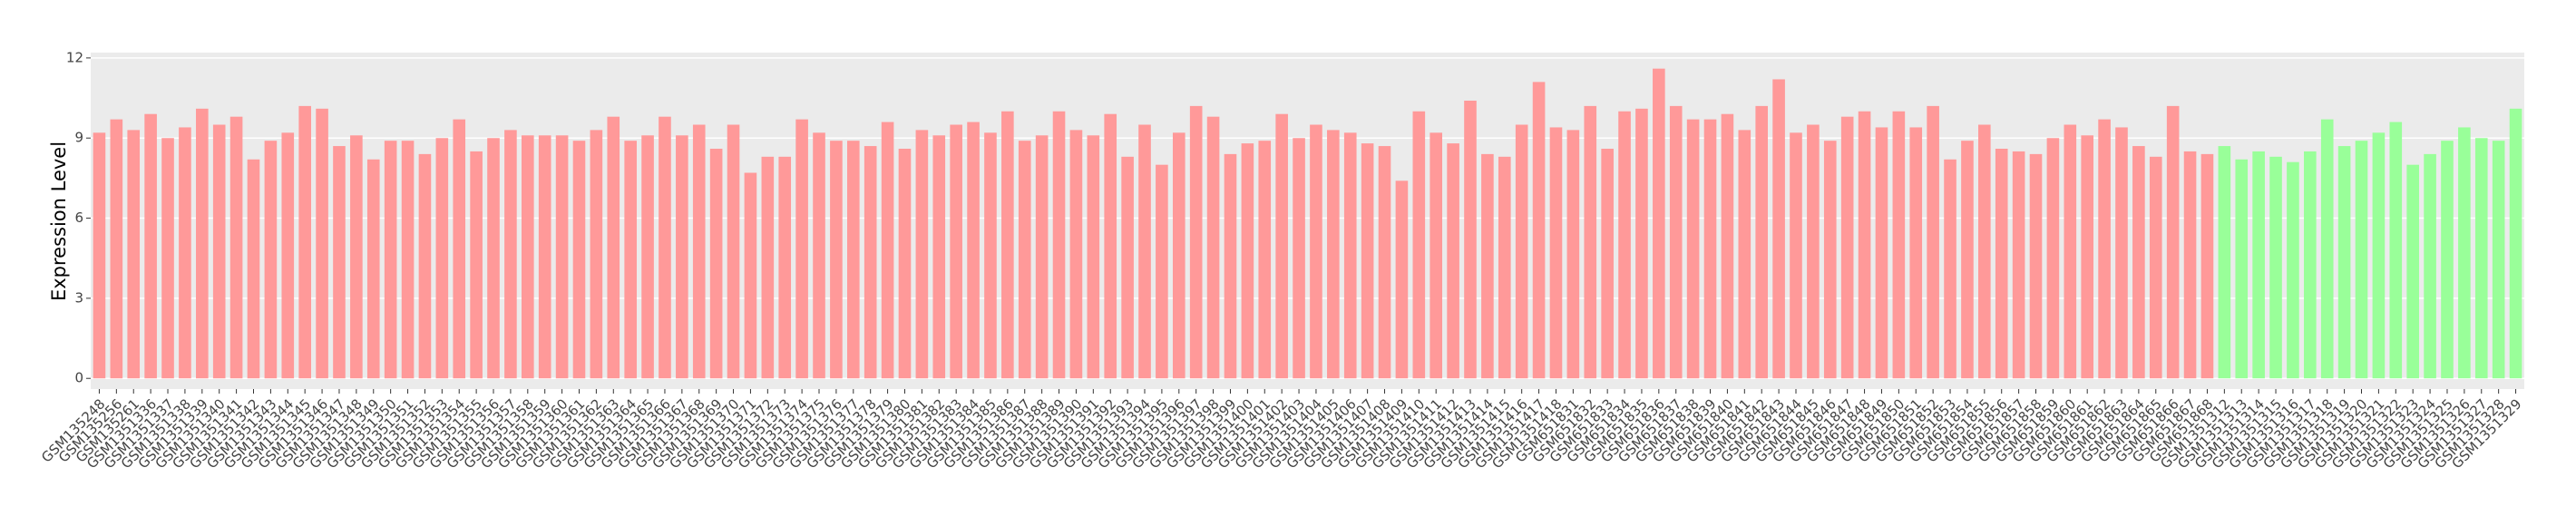 This screenshot has width=2576, height=526. What do you see at coordinates (78, 218) in the screenshot?
I see `y-tick-label: 6` at bounding box center [78, 218].